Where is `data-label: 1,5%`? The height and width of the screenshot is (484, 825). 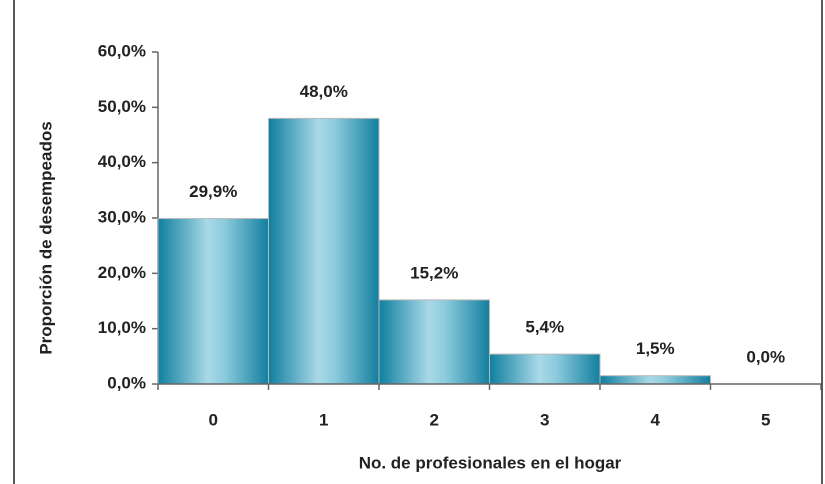 data-label: 1,5% is located at coordinates (655, 348).